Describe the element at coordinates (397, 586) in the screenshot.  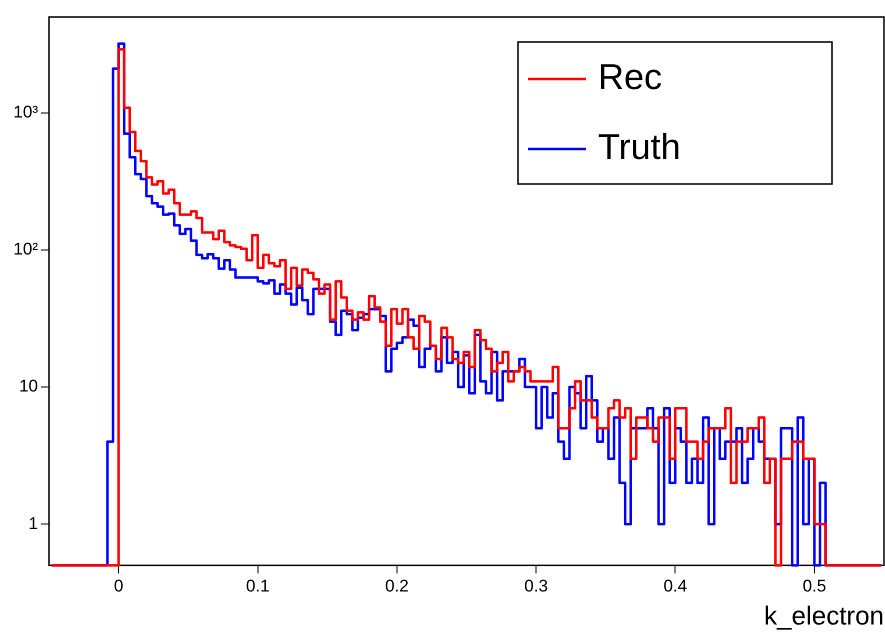
I see `x-tick-label: 0.2` at that location.